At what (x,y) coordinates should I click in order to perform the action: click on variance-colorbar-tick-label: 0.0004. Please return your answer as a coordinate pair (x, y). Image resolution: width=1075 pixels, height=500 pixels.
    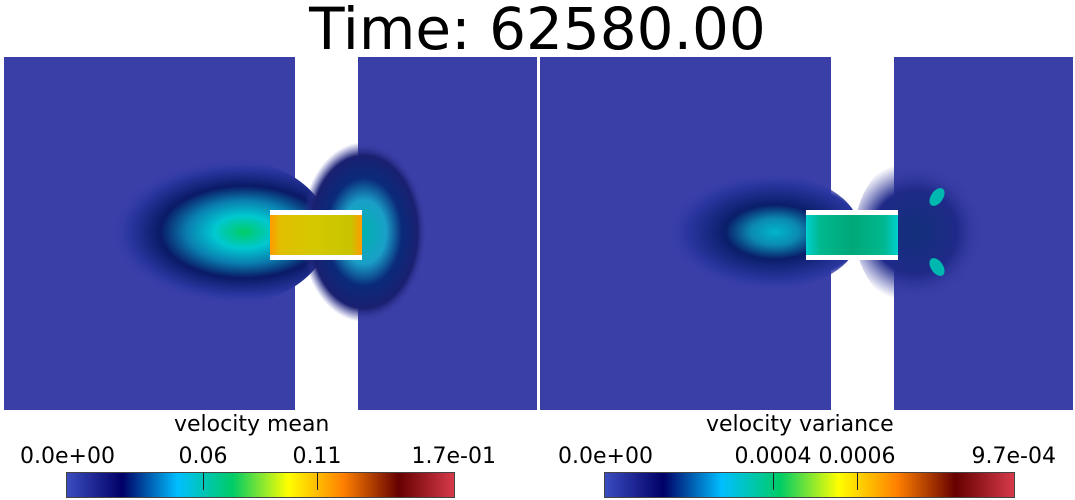
    Looking at the image, I should click on (773, 456).